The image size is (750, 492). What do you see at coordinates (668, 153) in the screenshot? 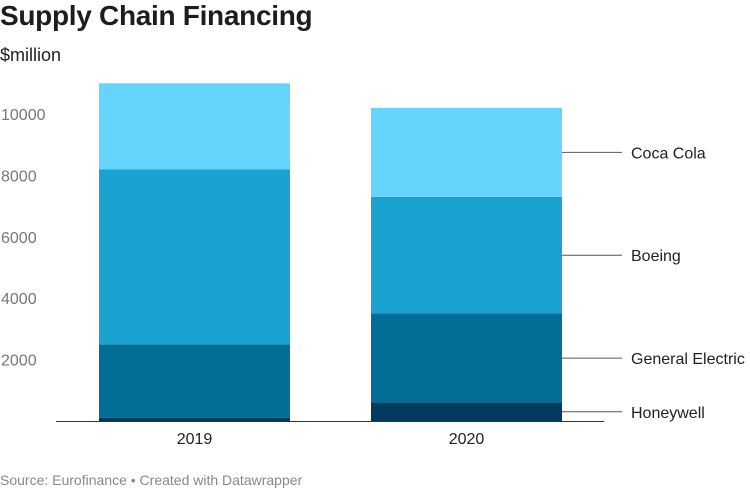
I see `series-label: Coca Cola` at bounding box center [668, 153].